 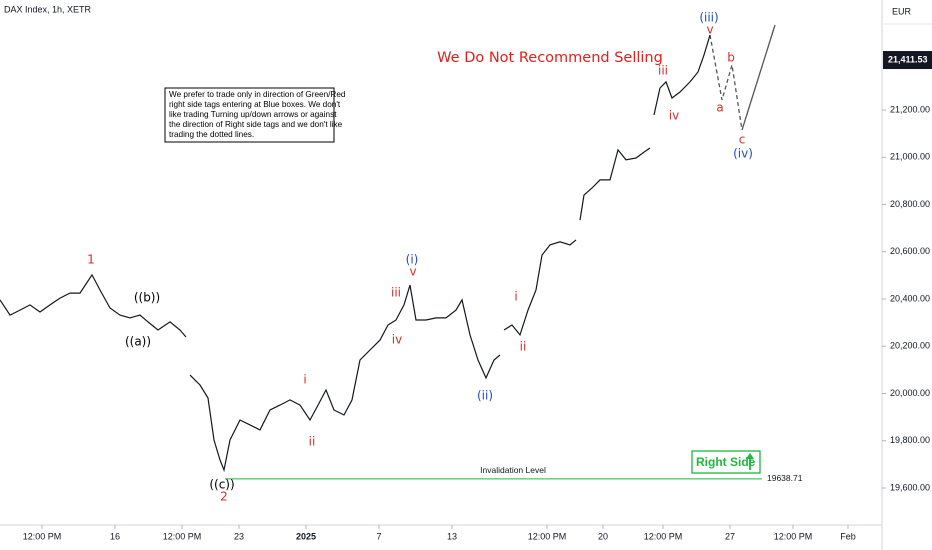 What do you see at coordinates (910, 157) in the screenshot?
I see `y-tick-label: 21,000.00` at bounding box center [910, 157].